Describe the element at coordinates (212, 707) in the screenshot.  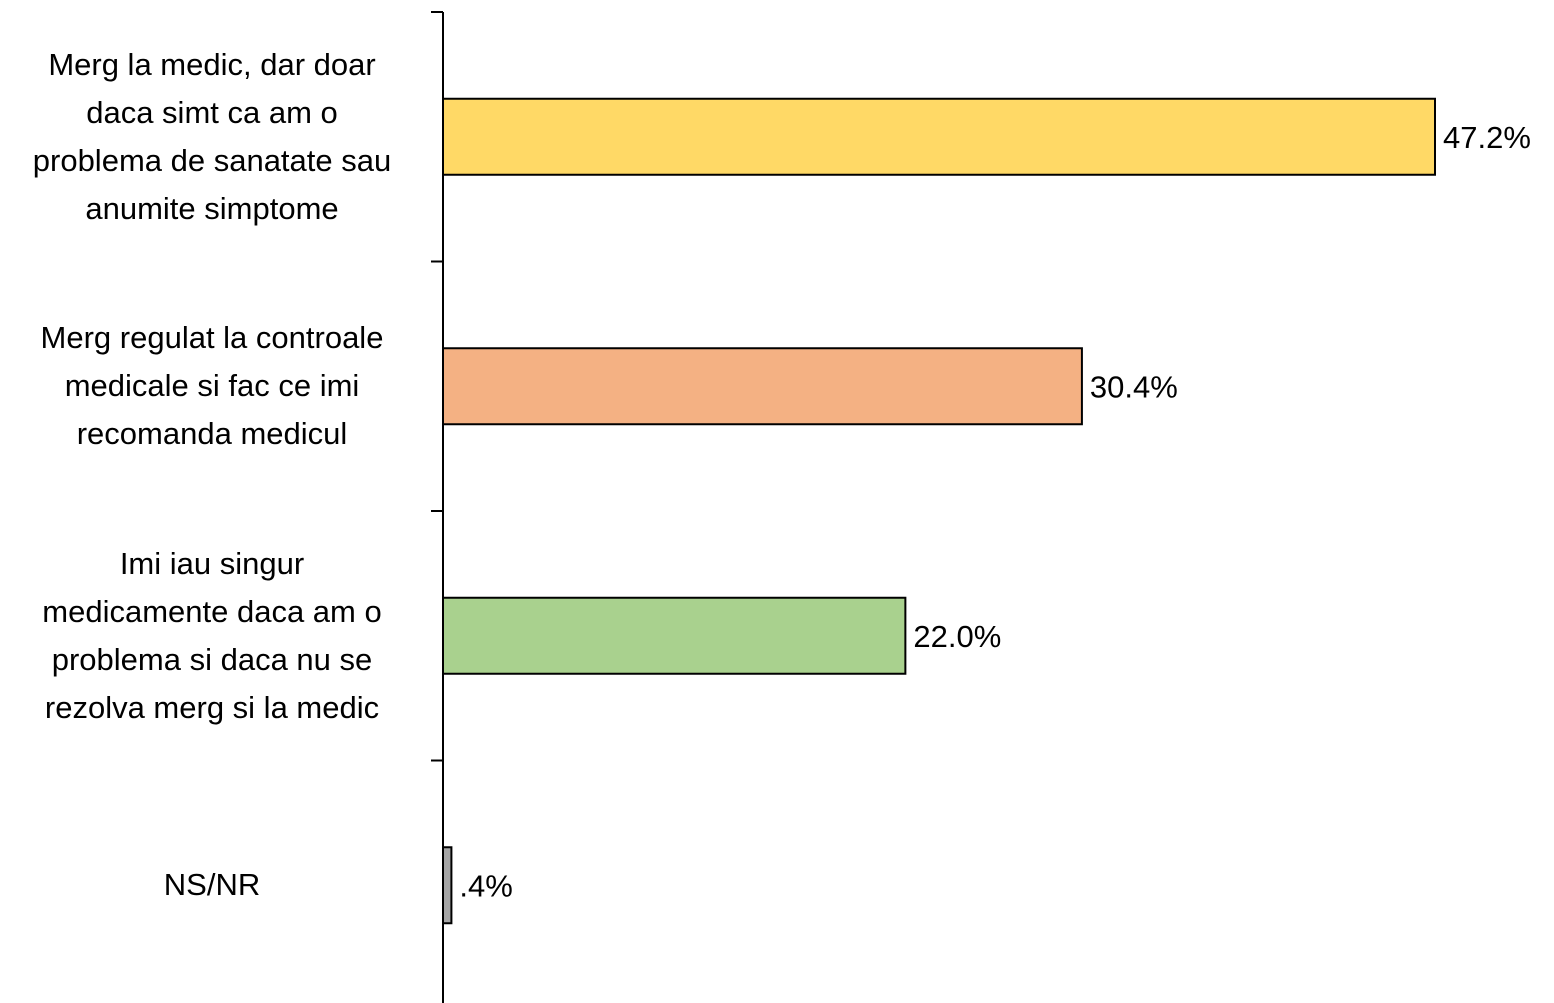
I see `category-label-line: rezolva merg si la medic` at that location.